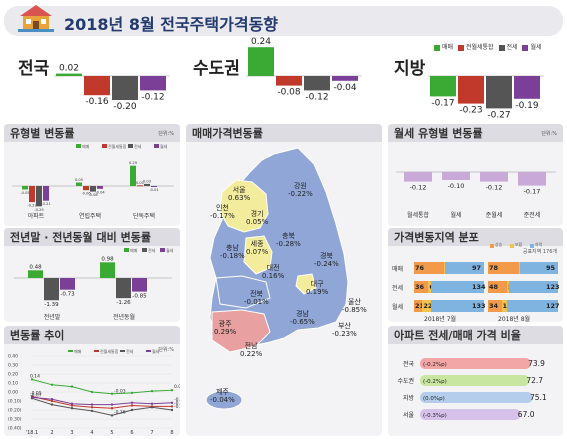 The height and width of the screenshot is (439, 567). I want to click on map-region-name: 서울, so click(239, 190).